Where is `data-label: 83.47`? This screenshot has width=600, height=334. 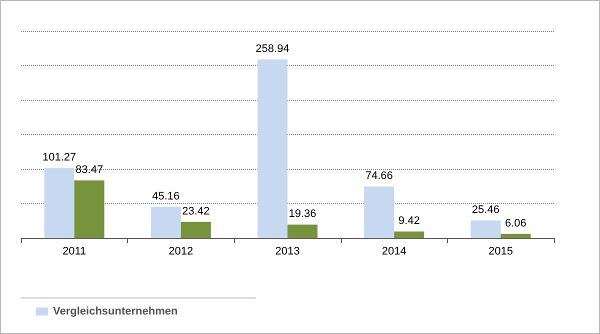 data-label: 83.47 is located at coordinates (90, 170).